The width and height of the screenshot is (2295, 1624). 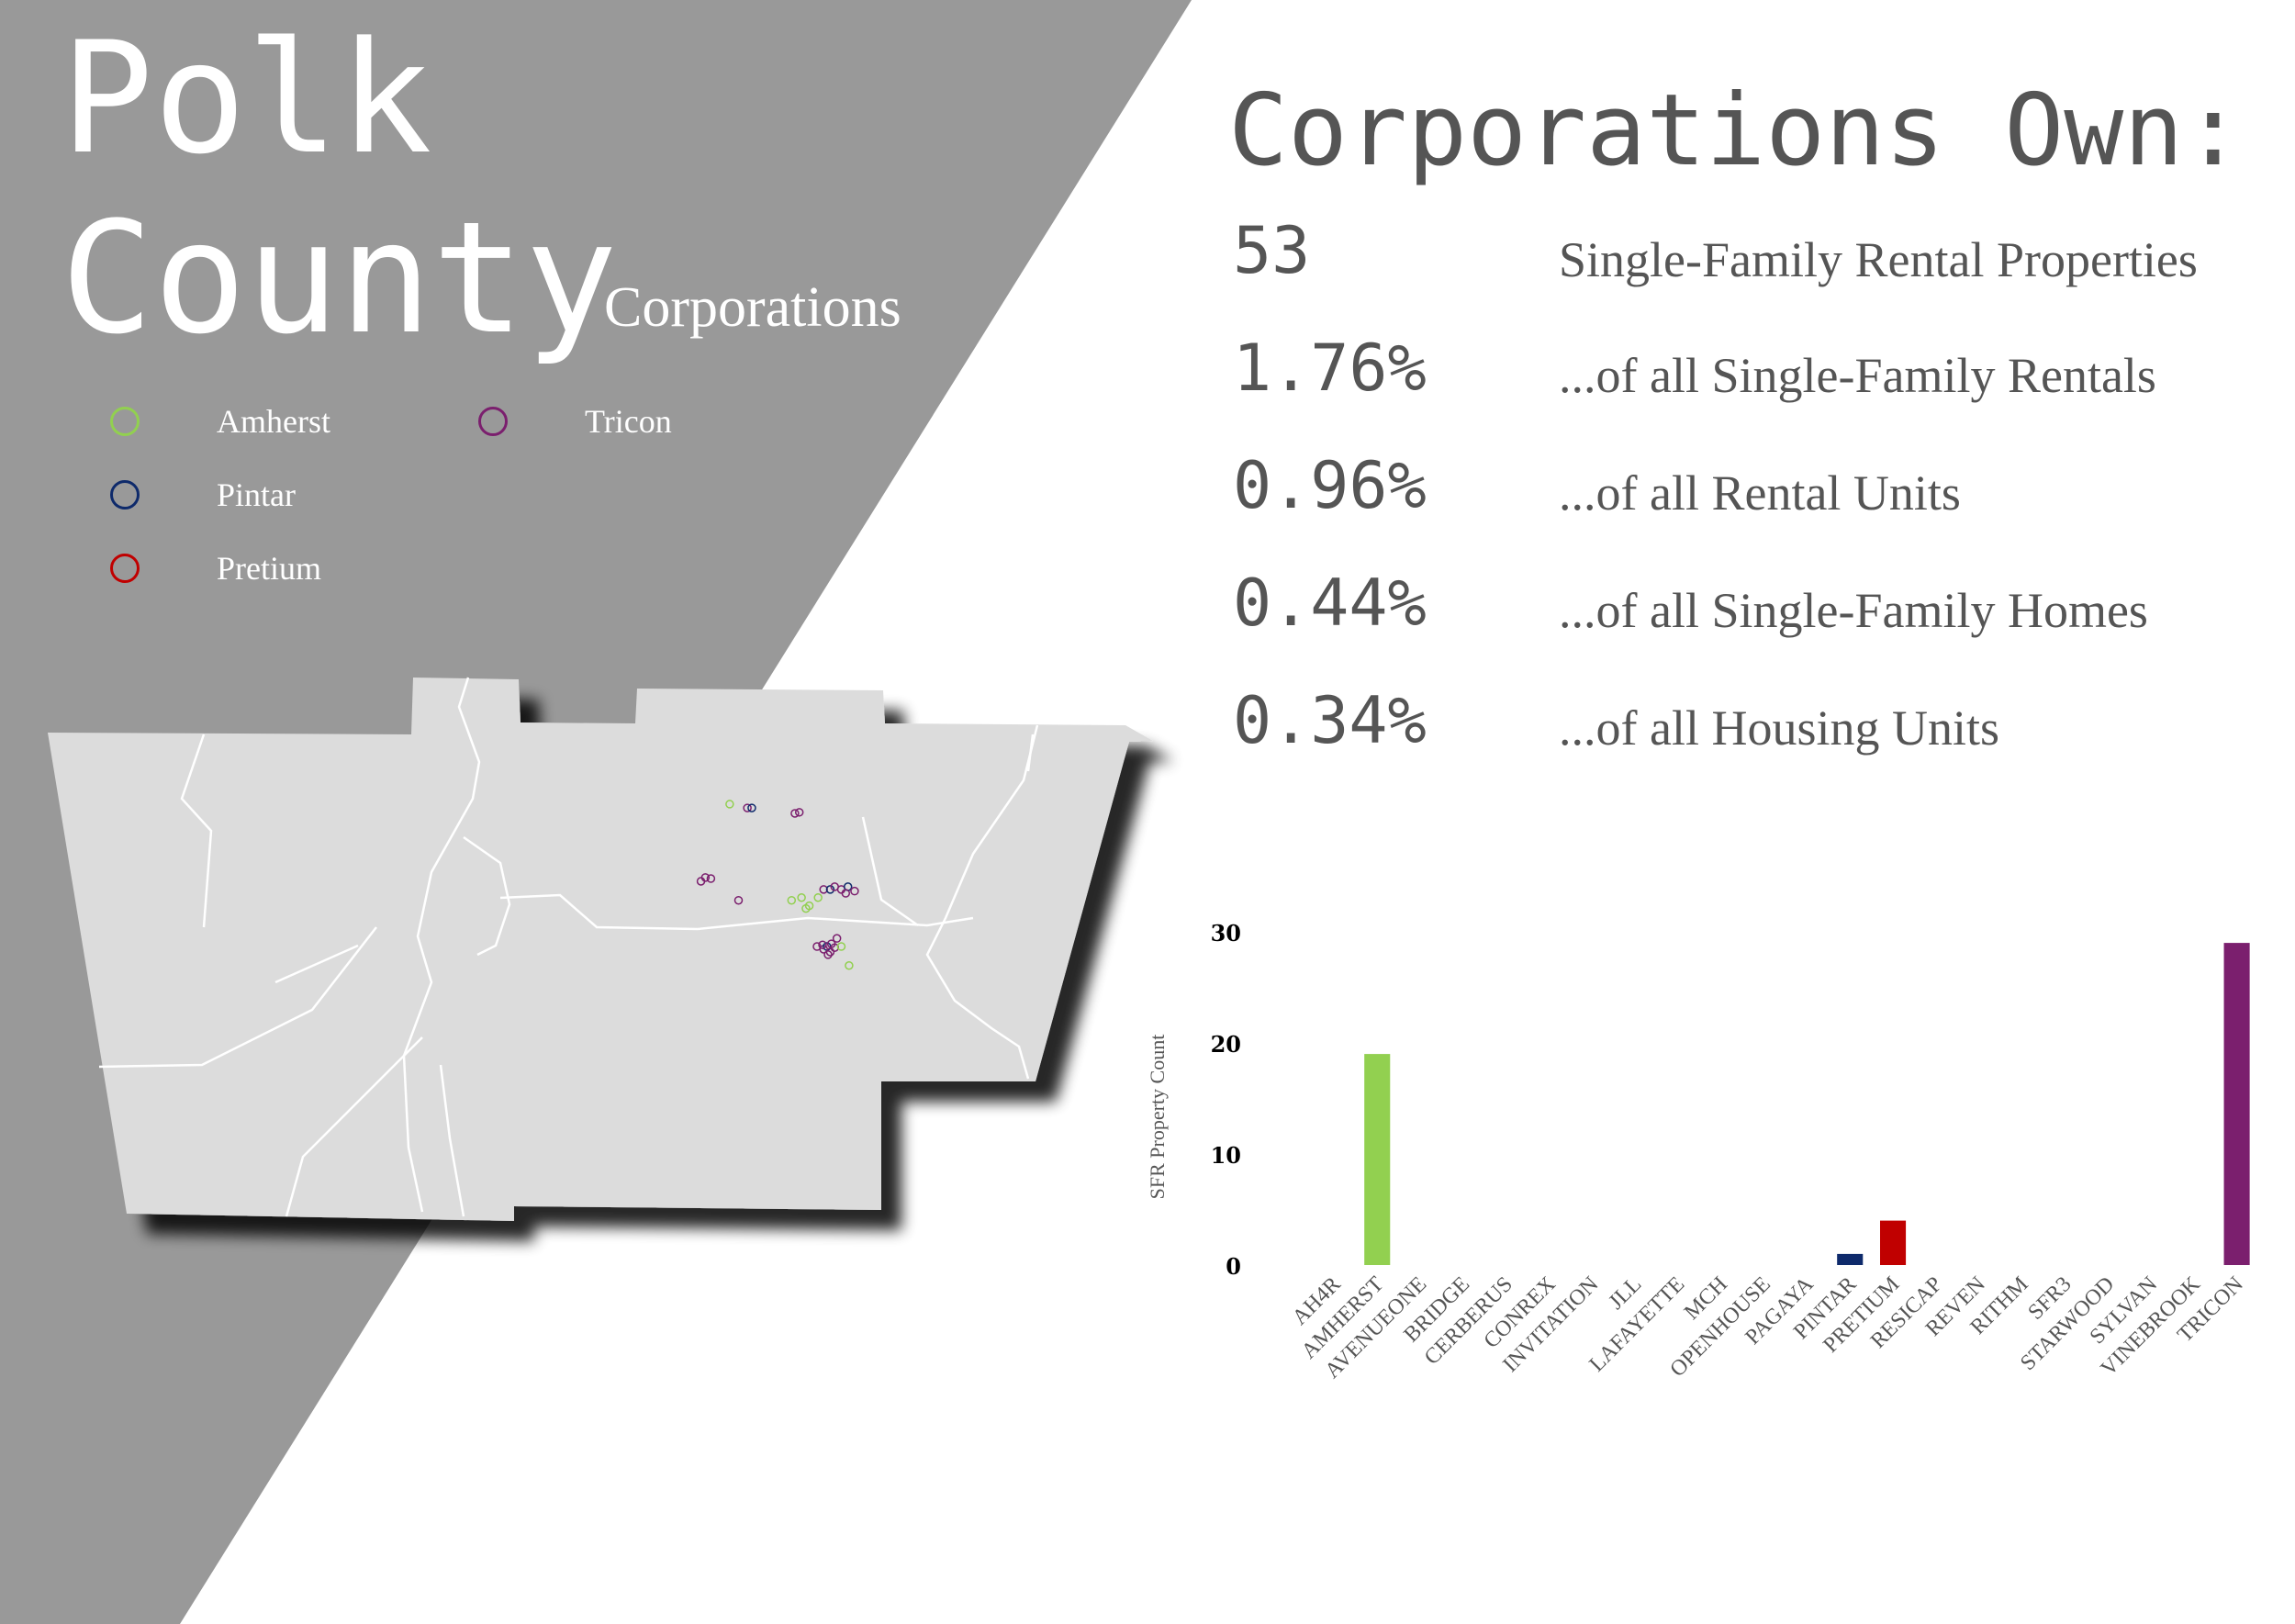 I want to click on y-tick-label: 0, so click(x=1233, y=1266).